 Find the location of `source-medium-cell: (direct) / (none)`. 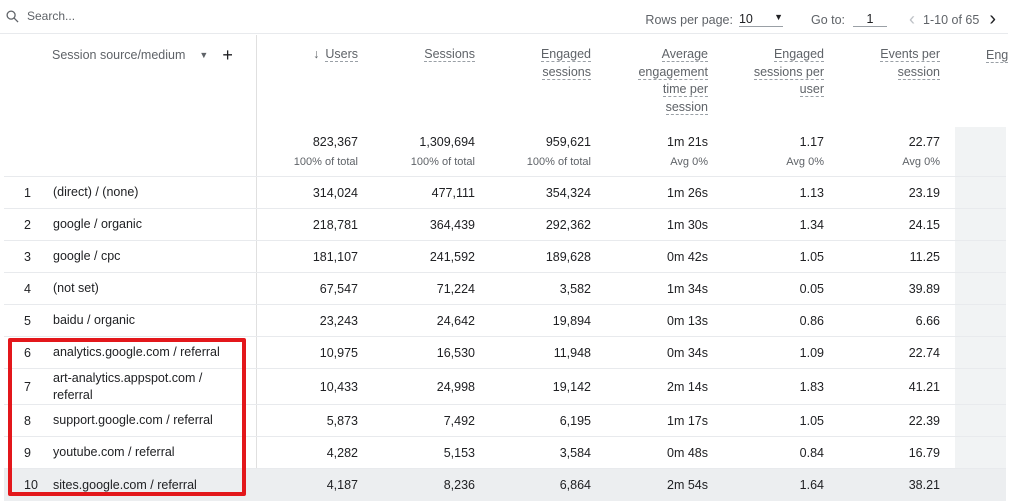

source-medium-cell: (direct) / (none) is located at coordinates (96, 192).